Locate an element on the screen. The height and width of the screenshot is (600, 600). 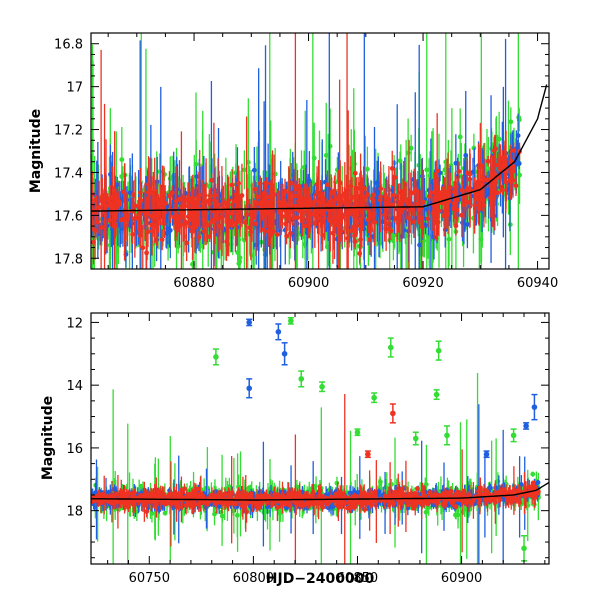
top-y-axis-label: Magnitude is located at coordinates (36, 151).